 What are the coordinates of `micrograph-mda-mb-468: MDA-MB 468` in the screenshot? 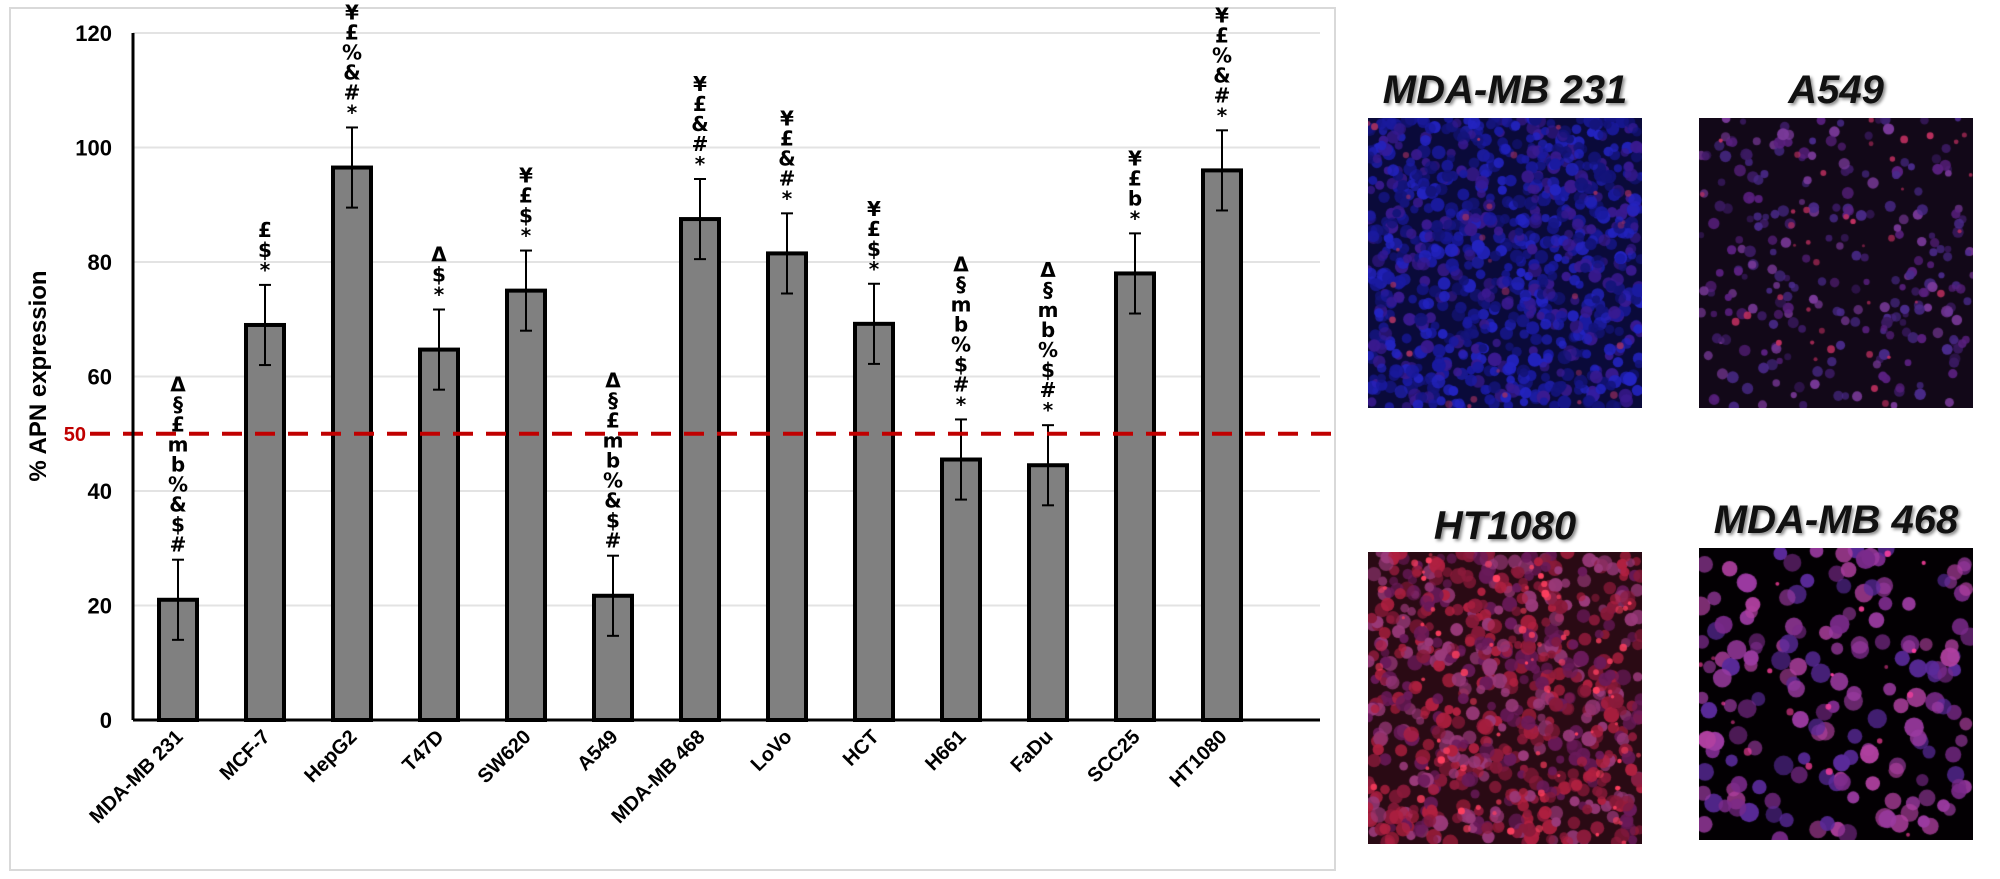 It's located at (1836, 667).